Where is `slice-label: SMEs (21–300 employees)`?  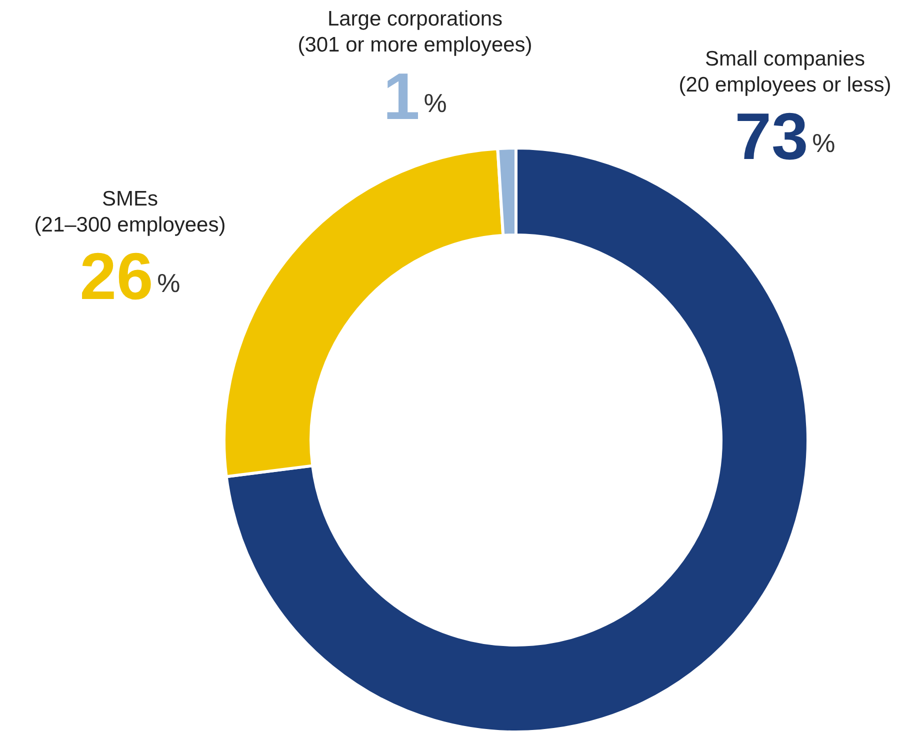 slice-label: SMEs (21–300 employees) is located at coordinates (130, 212).